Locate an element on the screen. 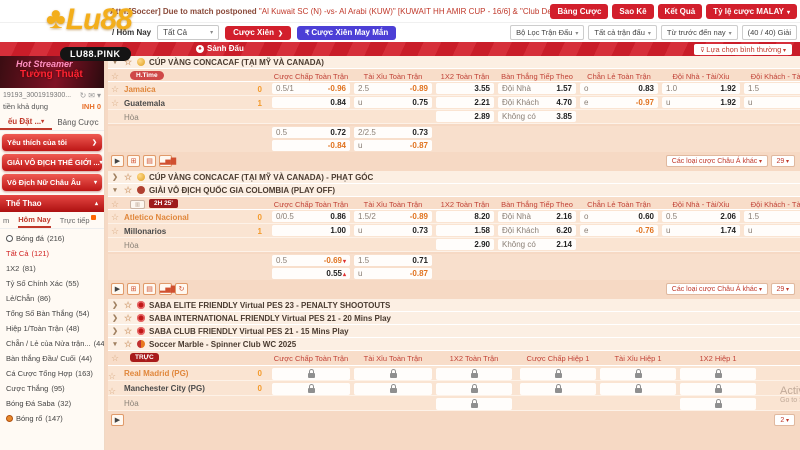 The width and height of the screenshot is (800, 450). brand-logo: ♣ Lu88 is located at coordinates (89, 19).